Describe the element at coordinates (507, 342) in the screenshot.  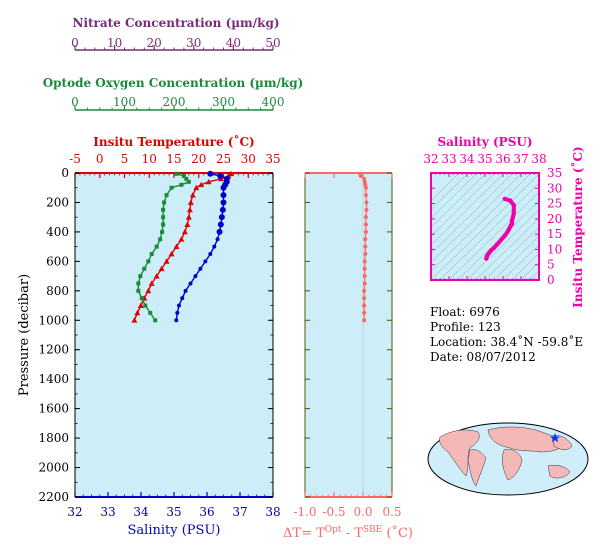
I see `float-location: Location: 38.4˚N -59.8˚E` at that location.